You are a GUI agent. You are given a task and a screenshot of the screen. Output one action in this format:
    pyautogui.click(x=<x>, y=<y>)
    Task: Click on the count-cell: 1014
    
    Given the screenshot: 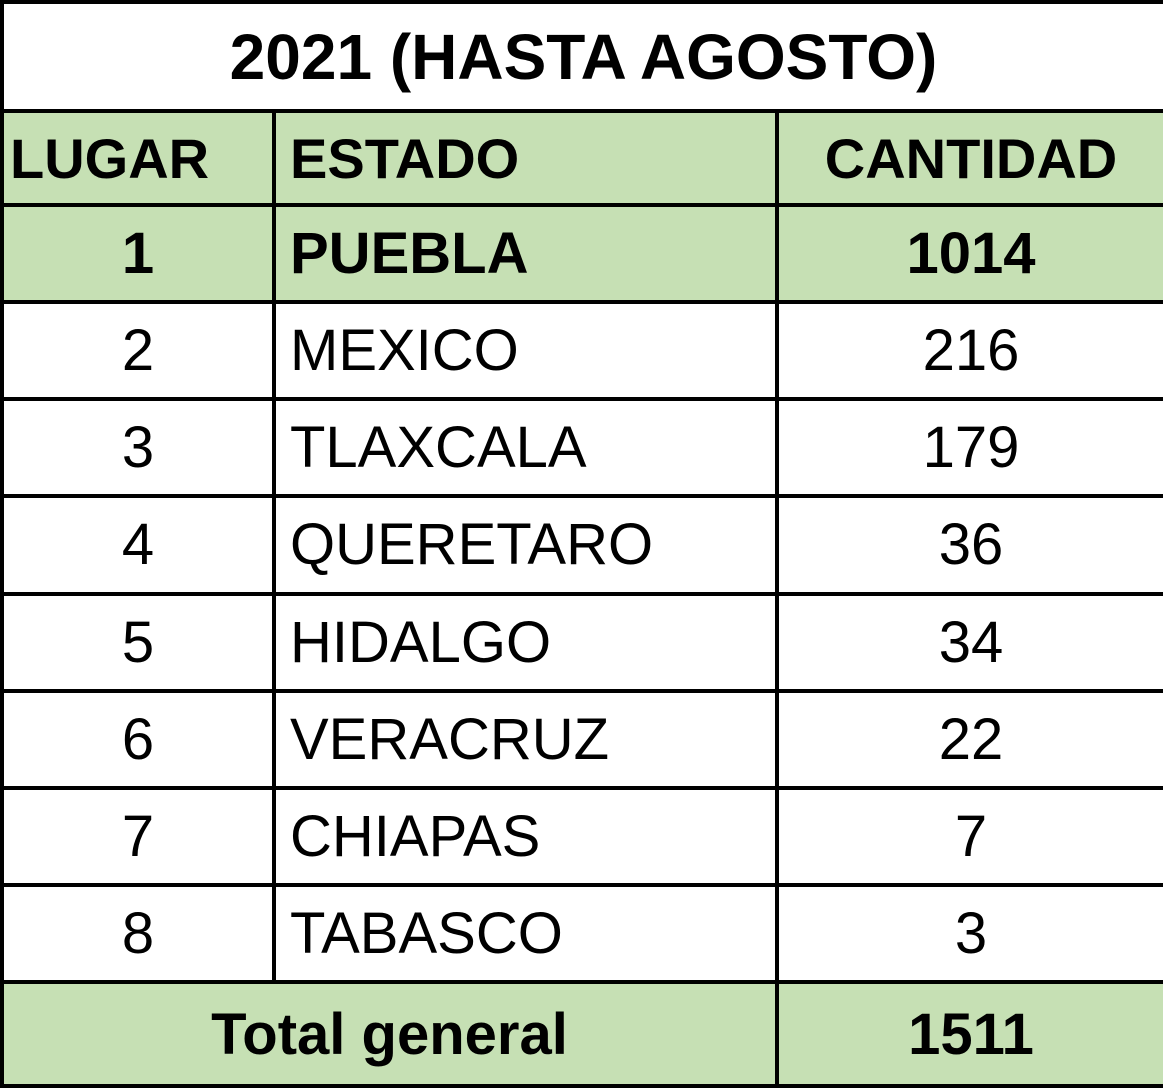 What is the action you would take?
    pyautogui.click(x=968, y=253)
    